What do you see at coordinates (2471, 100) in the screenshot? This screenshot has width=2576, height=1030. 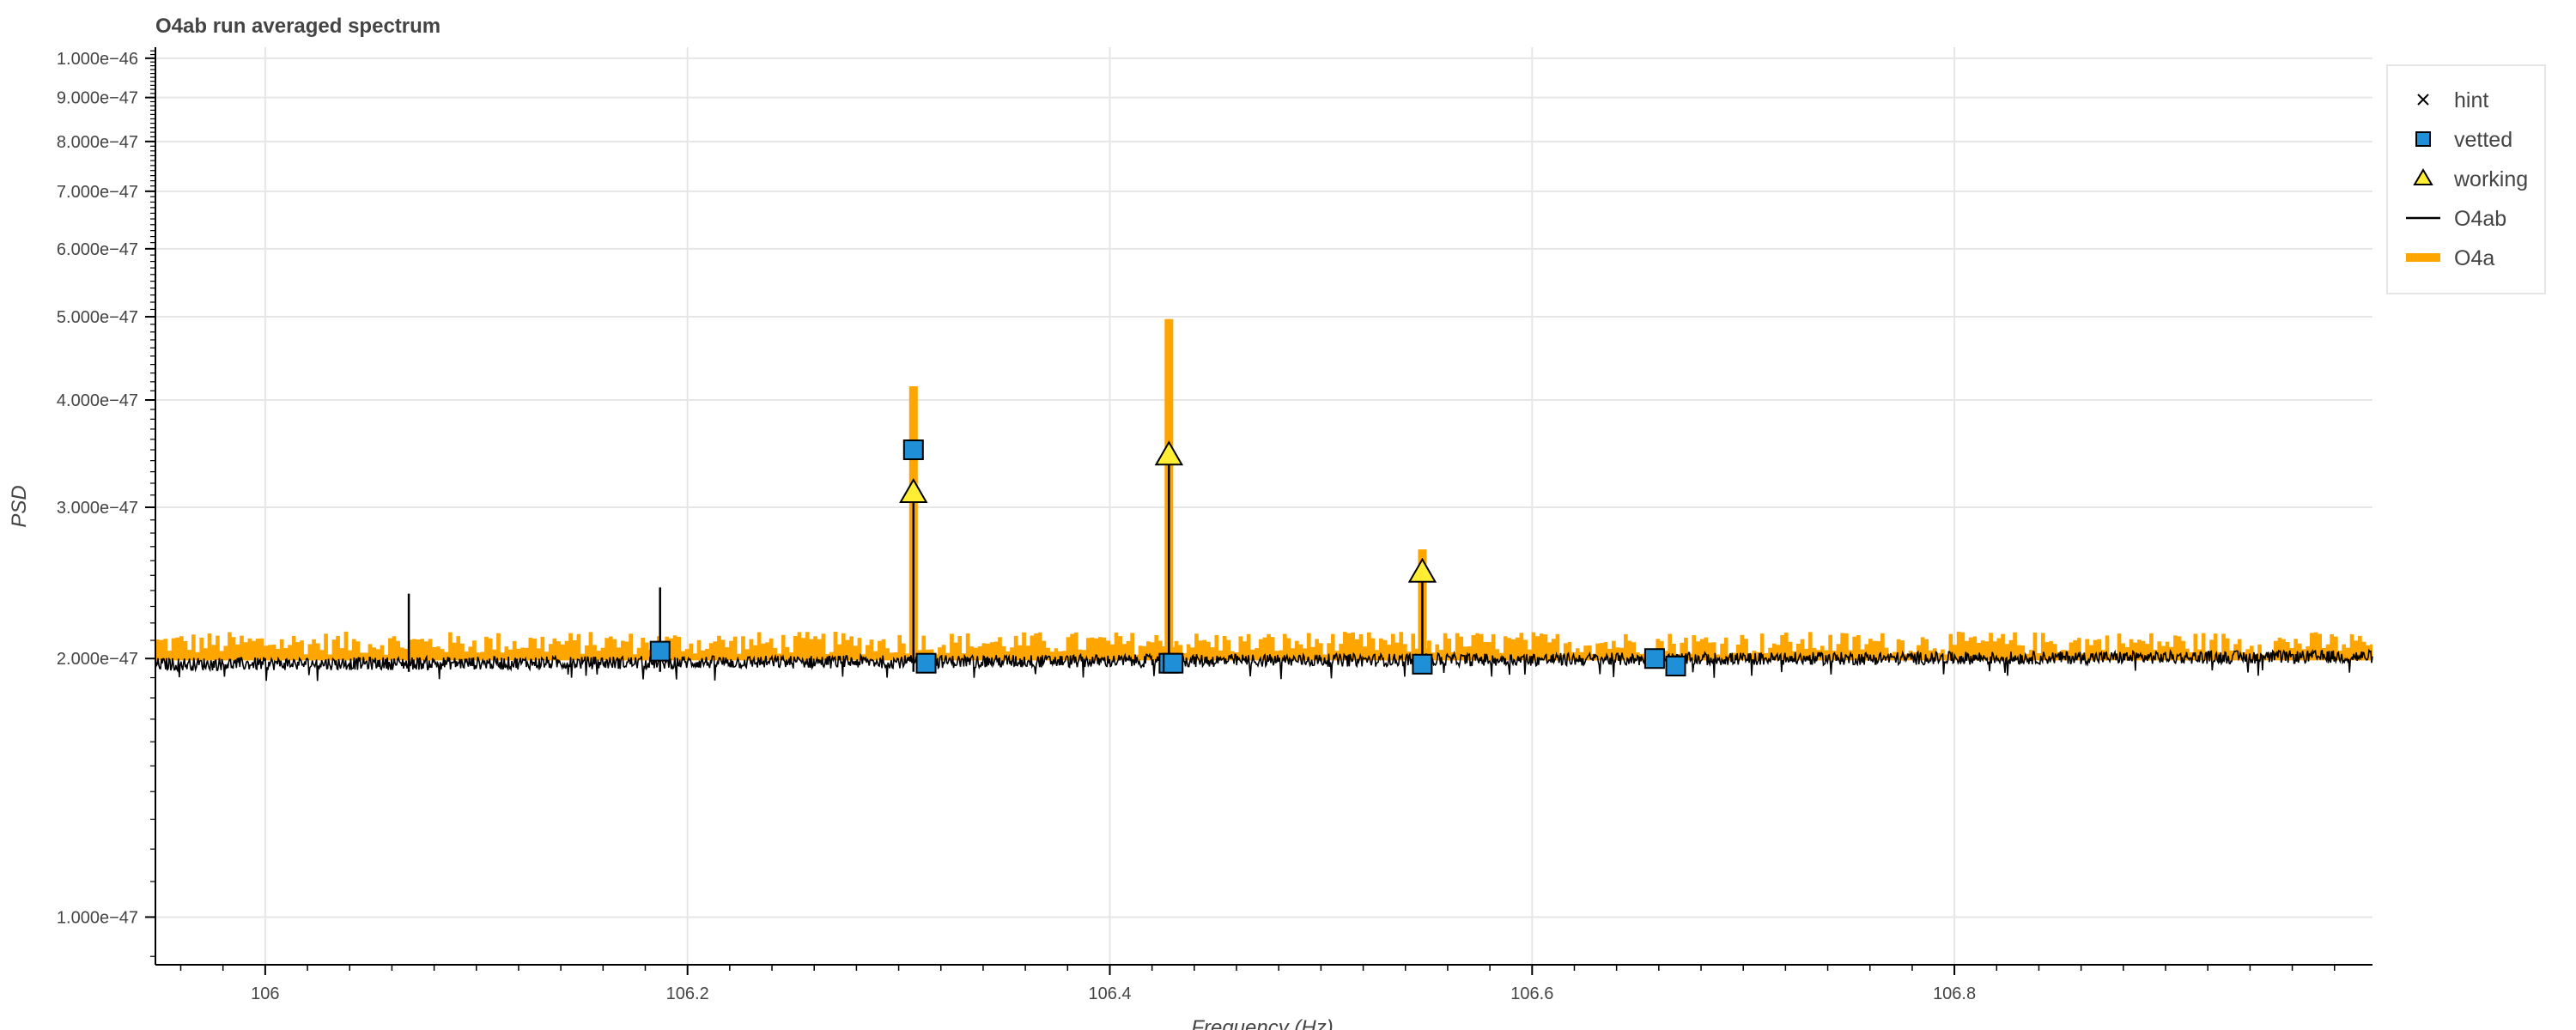 I see `legend-label: hint` at bounding box center [2471, 100].